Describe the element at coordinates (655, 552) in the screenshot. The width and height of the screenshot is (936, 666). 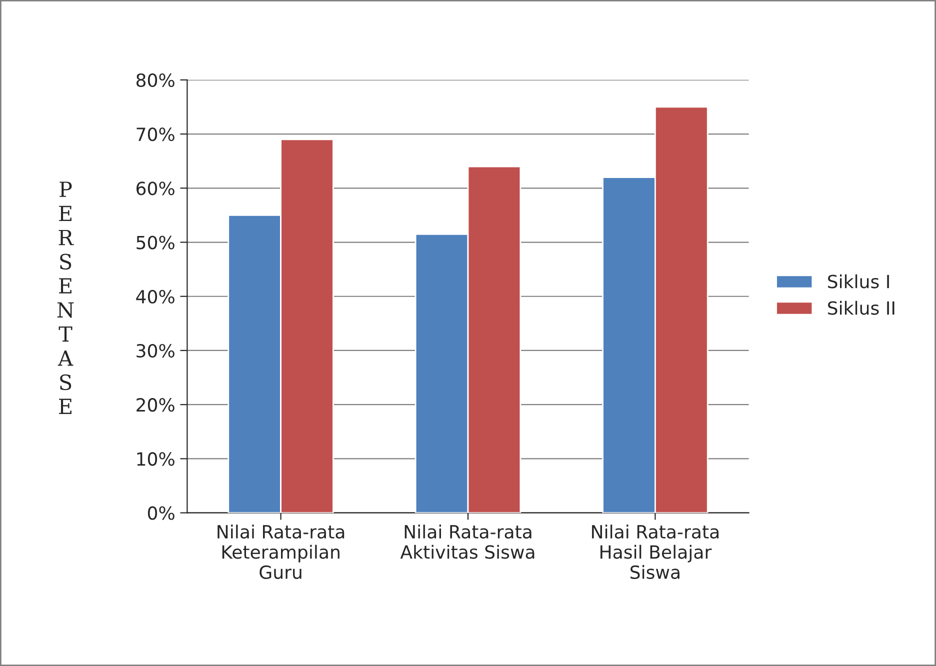
I see `x-tick-label: Nilai Rata-rata Hasil Belajar Siswa` at that location.